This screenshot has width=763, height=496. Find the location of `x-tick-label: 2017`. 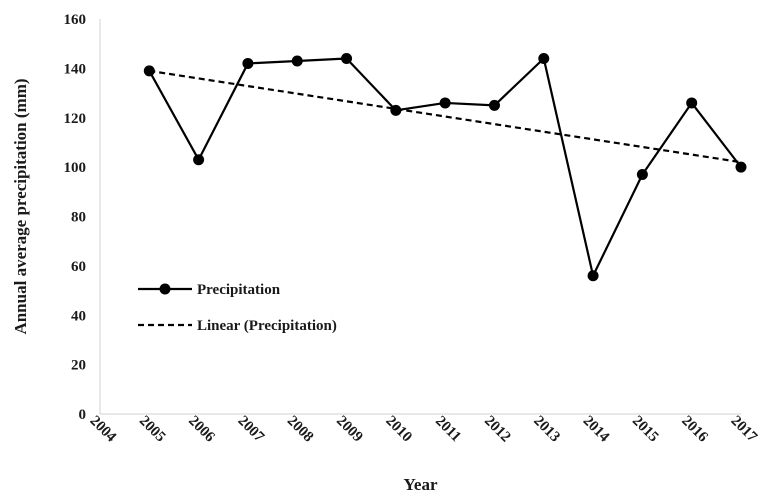

x-tick-label: 2017 is located at coordinates (744, 429).